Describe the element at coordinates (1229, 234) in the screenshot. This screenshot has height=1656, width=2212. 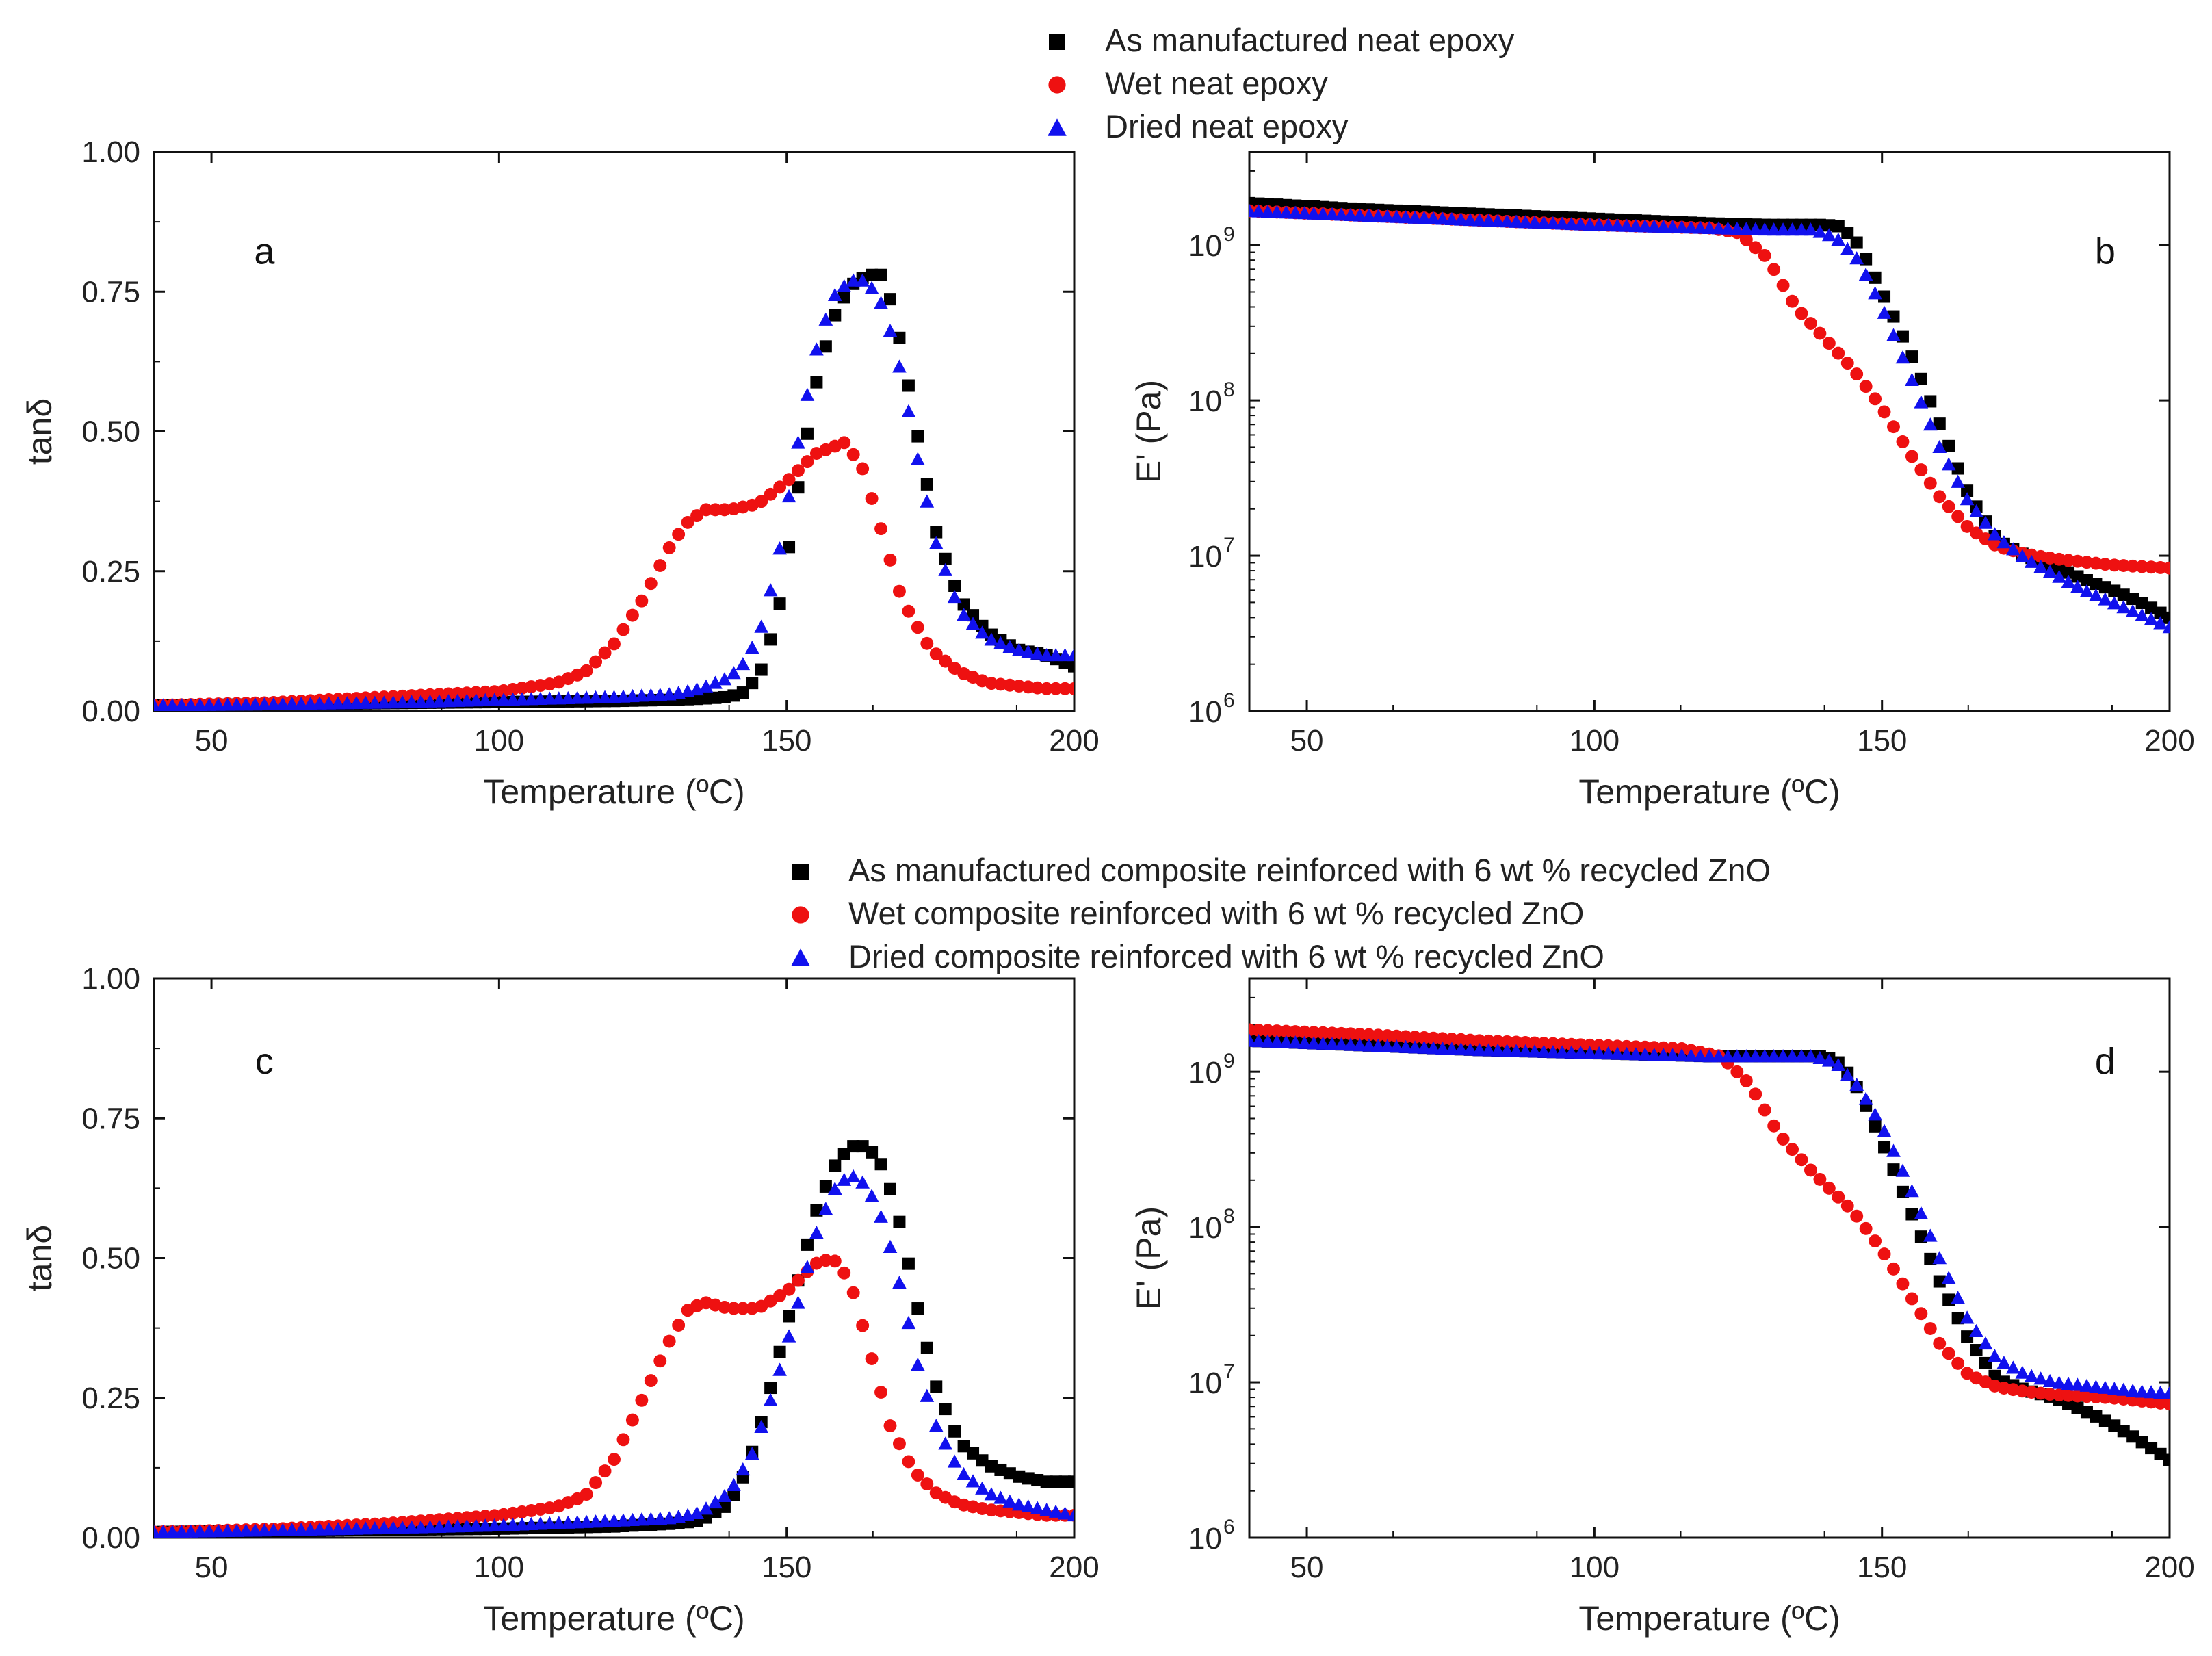
I see `y-tick-exponent: 9` at that location.